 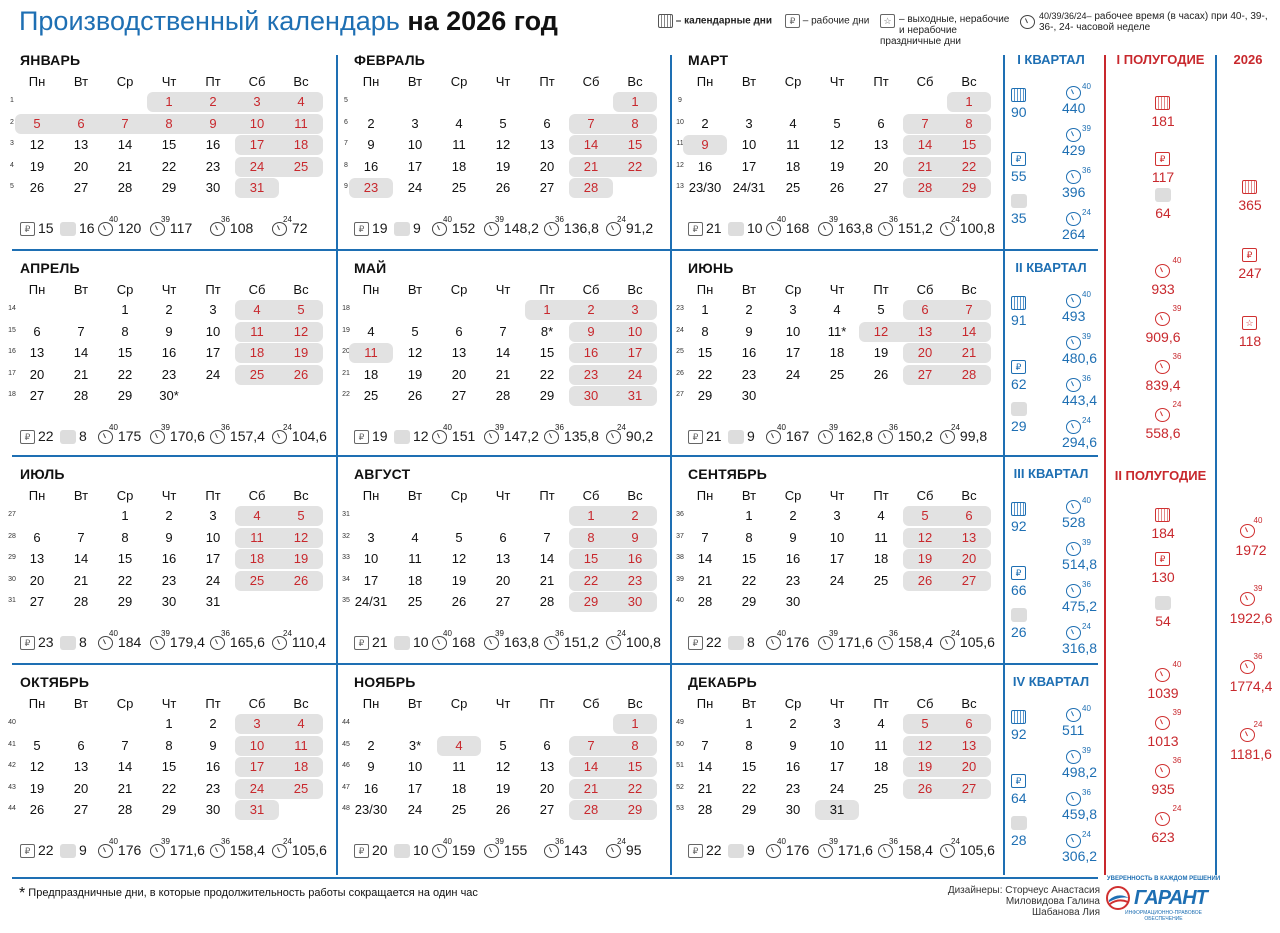 What do you see at coordinates (371, 788) in the screenshot?
I see `day-cell: 16` at bounding box center [371, 788].